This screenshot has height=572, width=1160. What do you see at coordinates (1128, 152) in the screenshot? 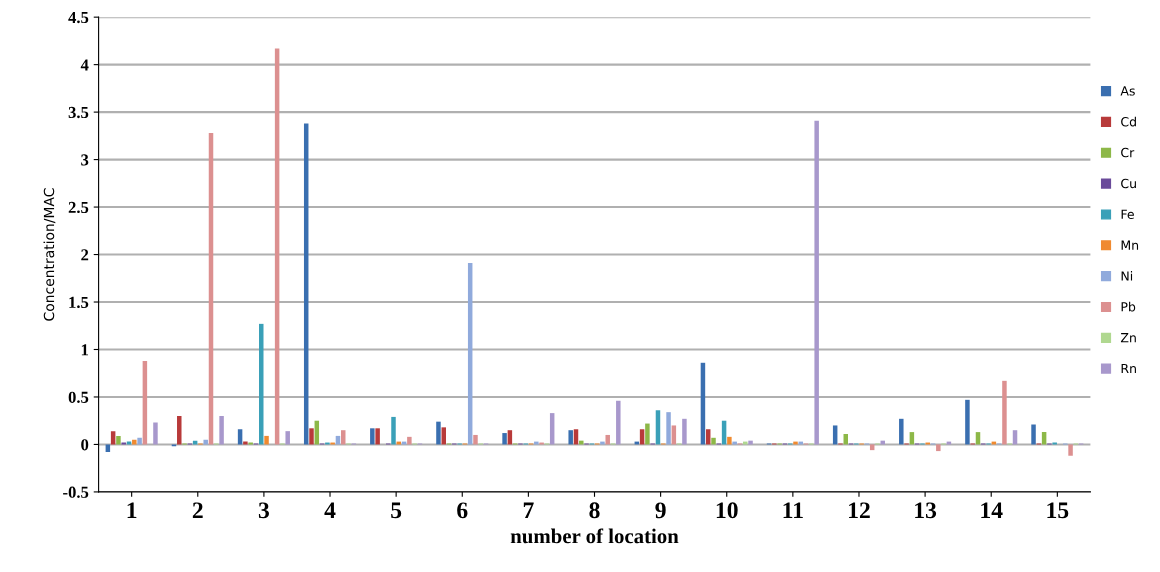
I see `legend-label: Cr` at bounding box center [1128, 152].